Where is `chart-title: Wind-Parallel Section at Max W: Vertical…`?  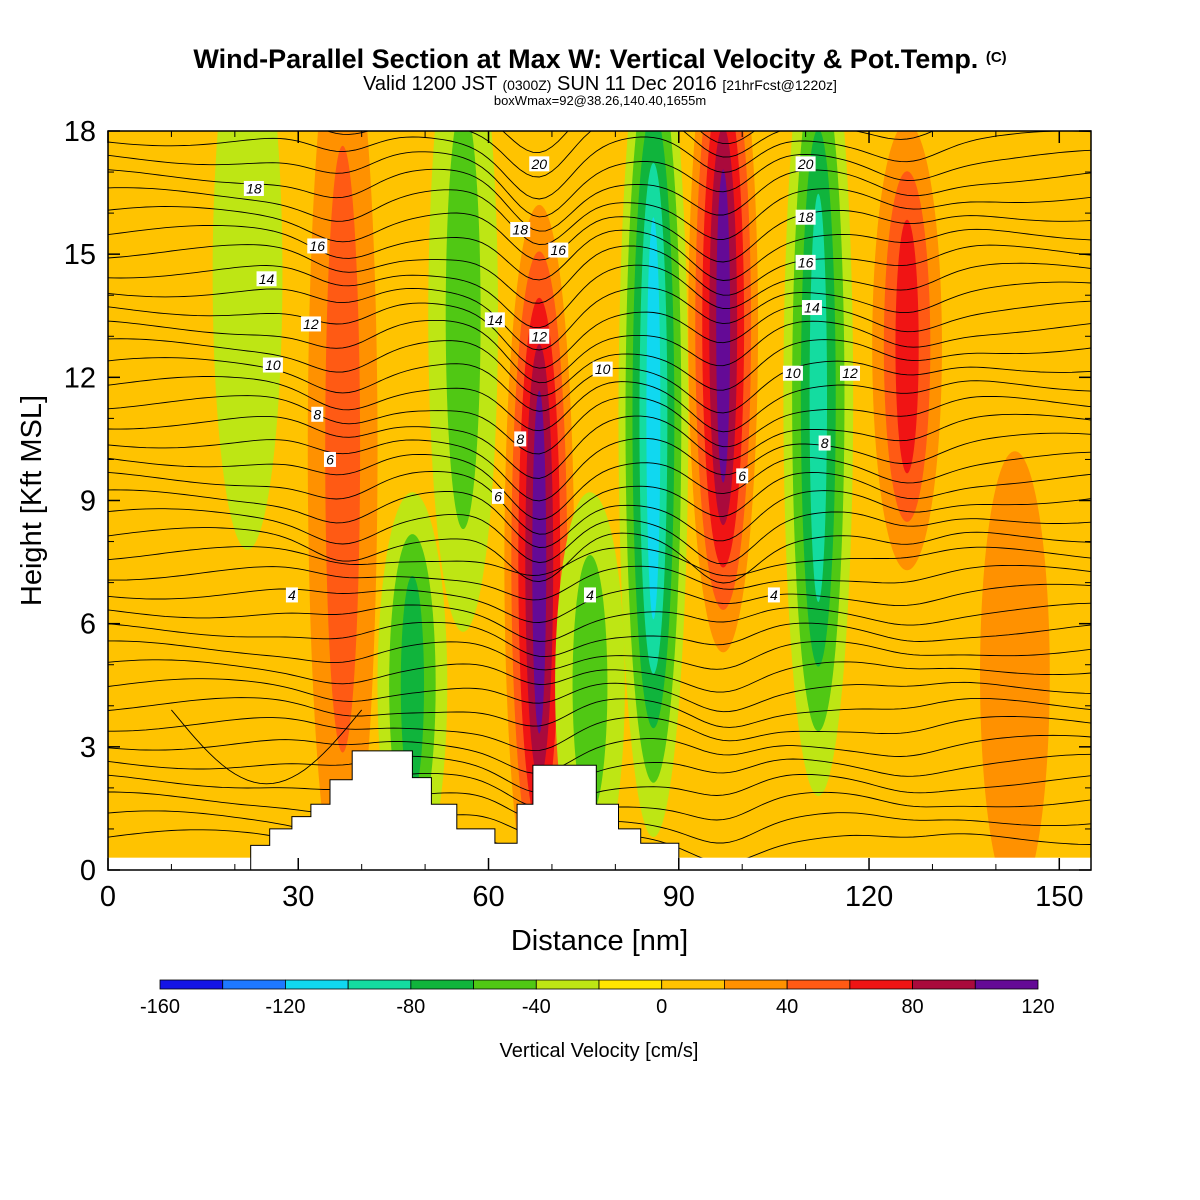
chart-title: Wind-Parallel Section at Max W: Vertical… is located at coordinates (600, 59).